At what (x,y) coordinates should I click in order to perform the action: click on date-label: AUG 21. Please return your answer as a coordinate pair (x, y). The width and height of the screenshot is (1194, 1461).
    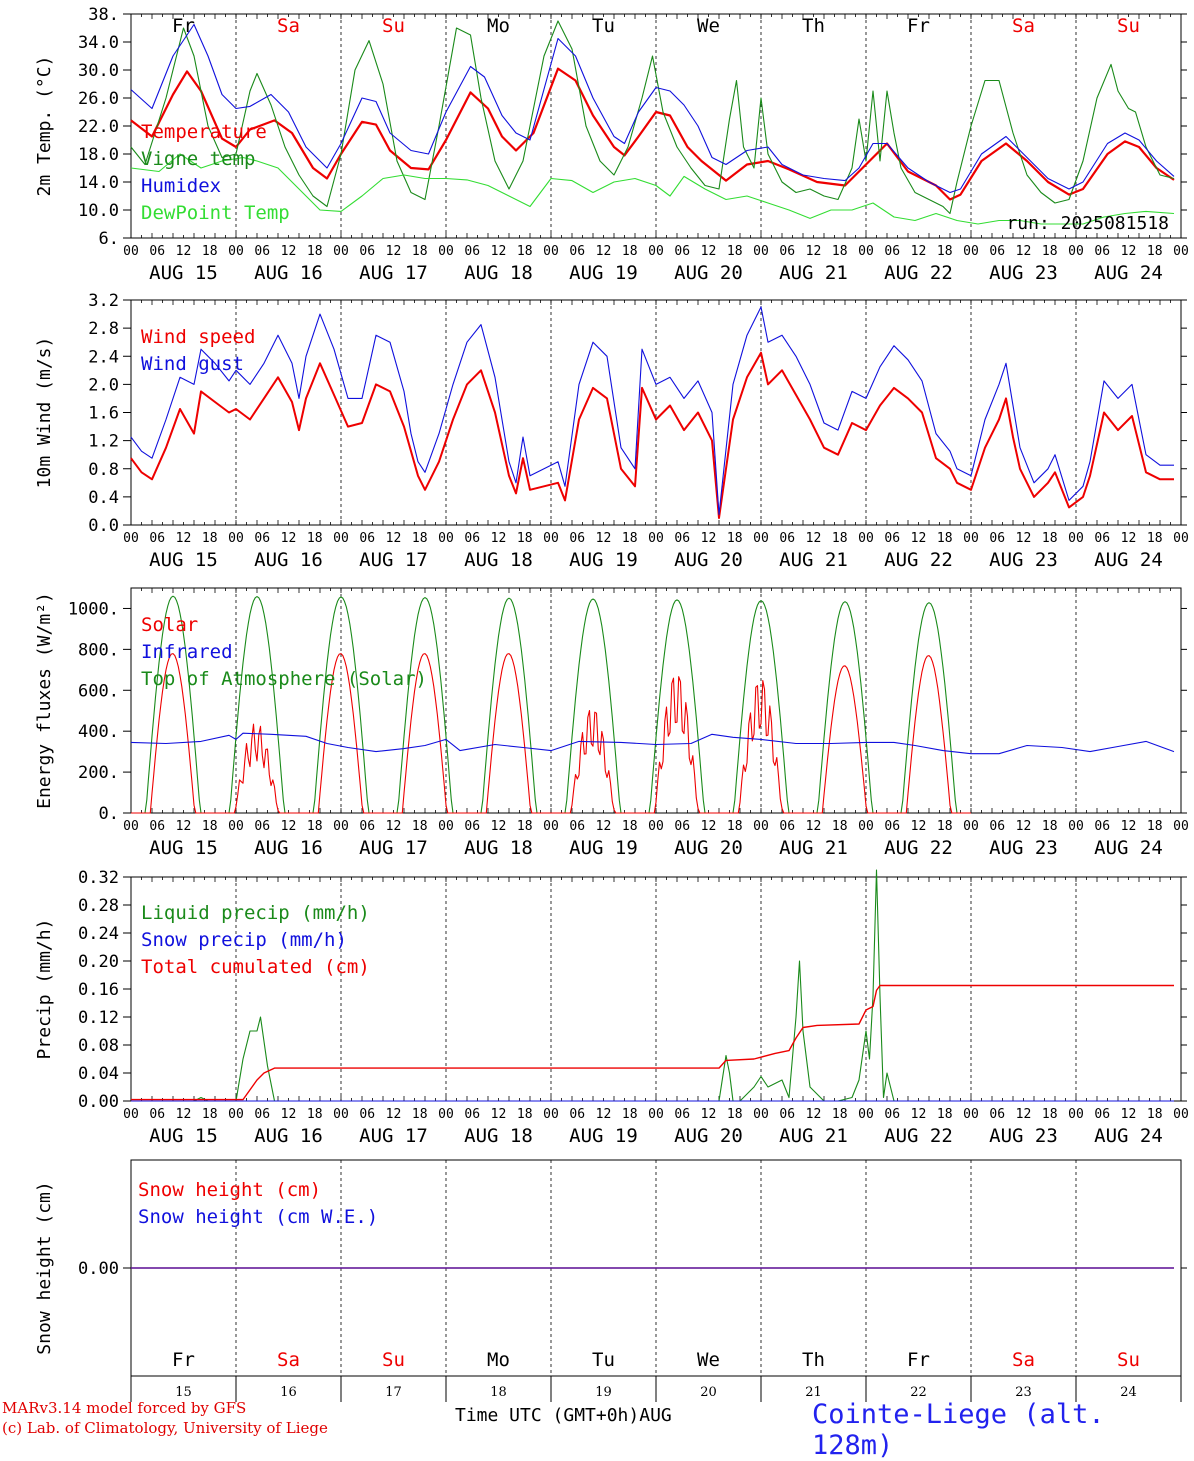
    Looking at the image, I should click on (813, 848).